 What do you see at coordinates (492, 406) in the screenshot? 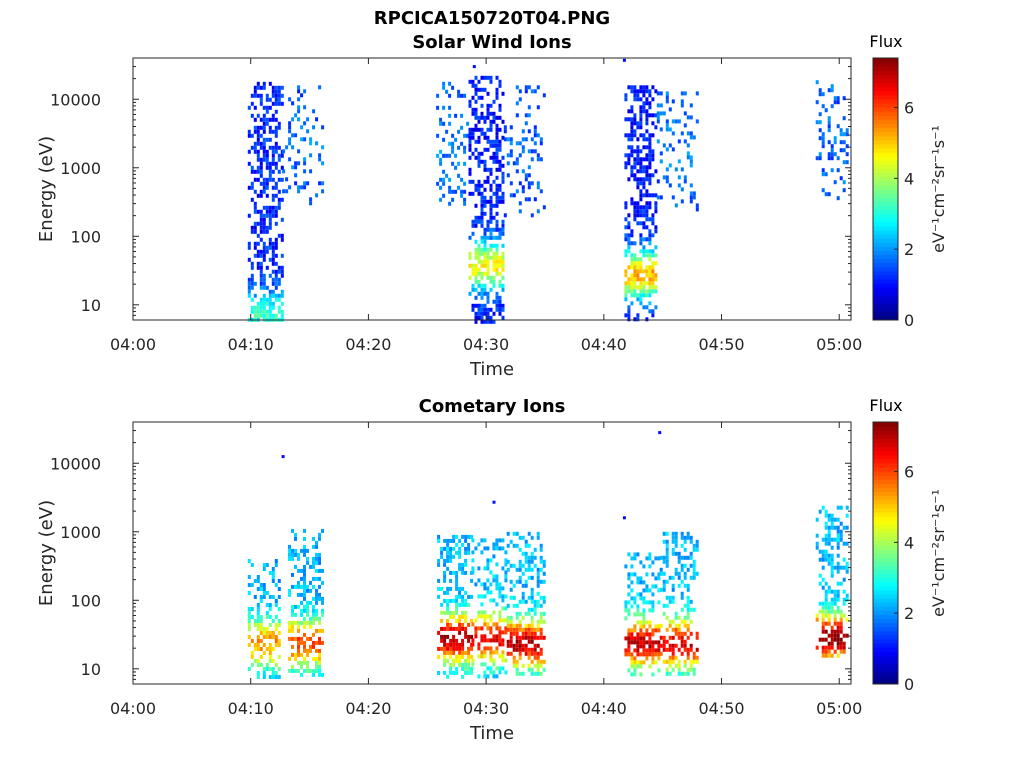
I see `panel-title: Cometary Ions` at bounding box center [492, 406].